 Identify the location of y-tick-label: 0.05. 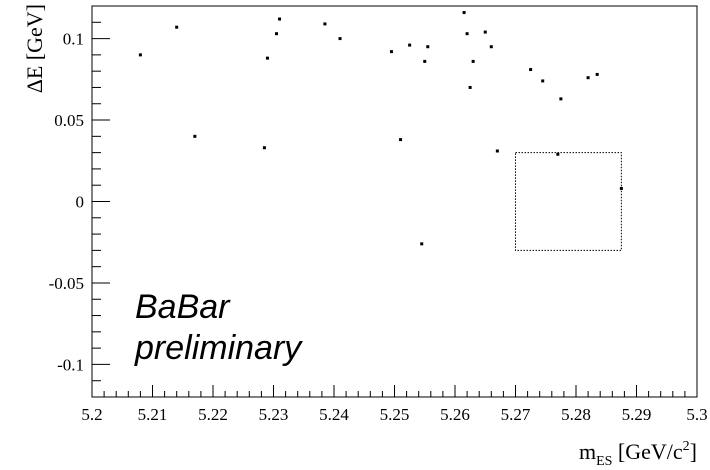
(69, 120).